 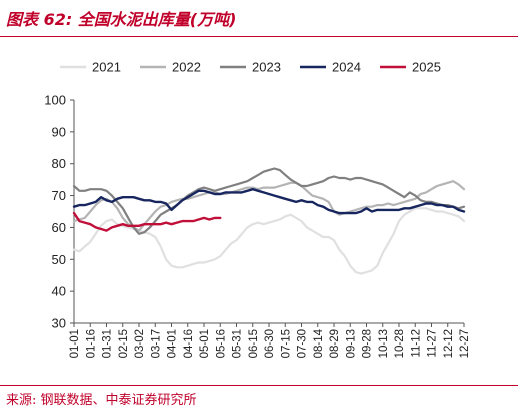 What do you see at coordinates (426, 67) in the screenshot?
I see `legend-label-2025: 2025` at bounding box center [426, 67].